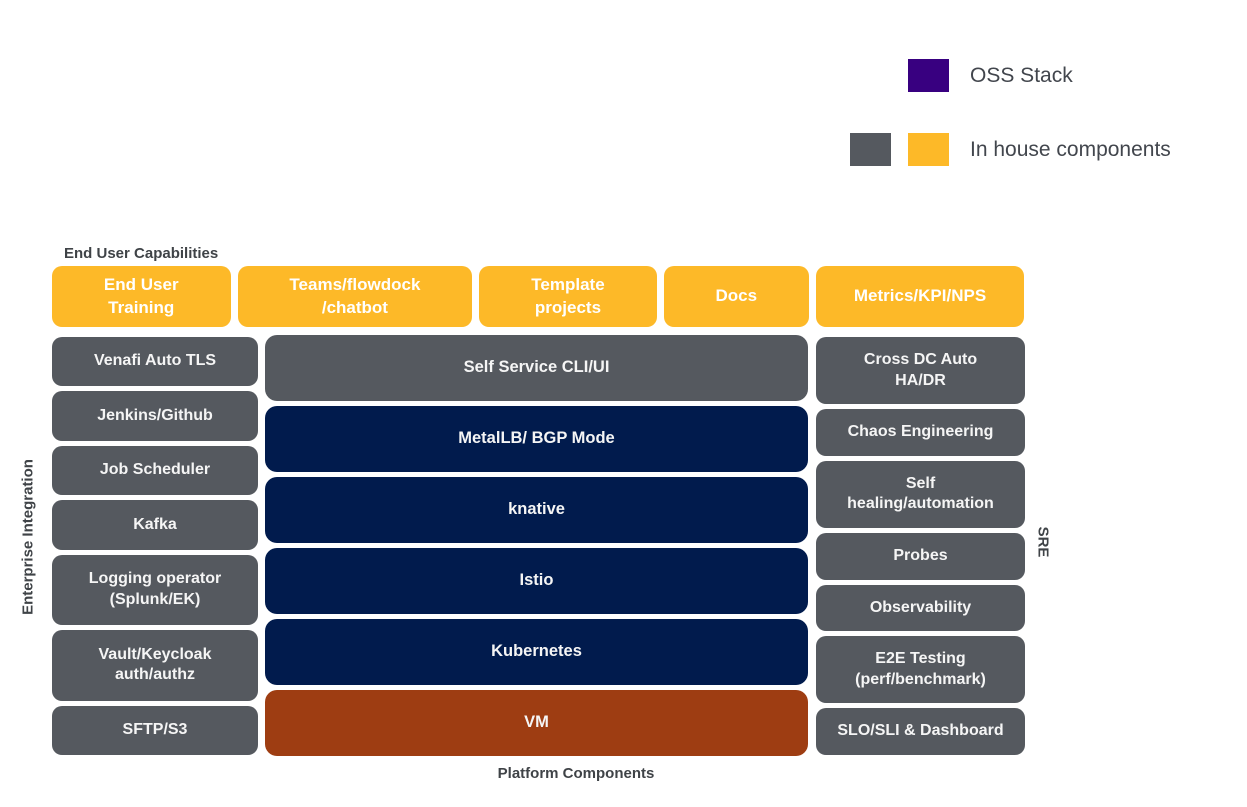 Image resolution: width=1247 pixels, height=807 pixels. I want to click on legend-in-house: In house components, so click(1010, 149).